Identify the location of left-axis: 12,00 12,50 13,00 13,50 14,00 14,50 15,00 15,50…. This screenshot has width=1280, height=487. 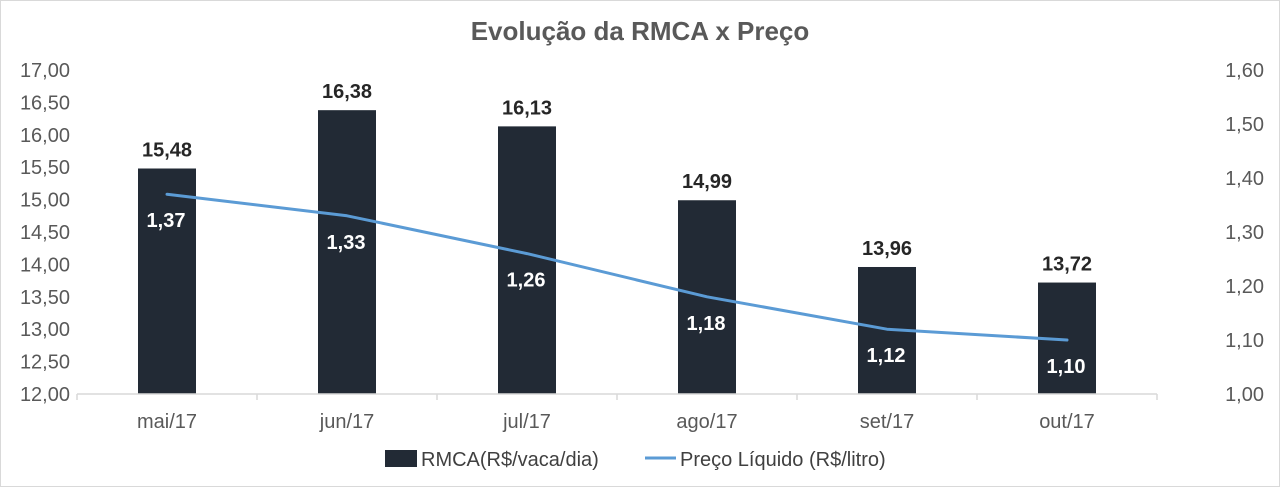
(45, 233).